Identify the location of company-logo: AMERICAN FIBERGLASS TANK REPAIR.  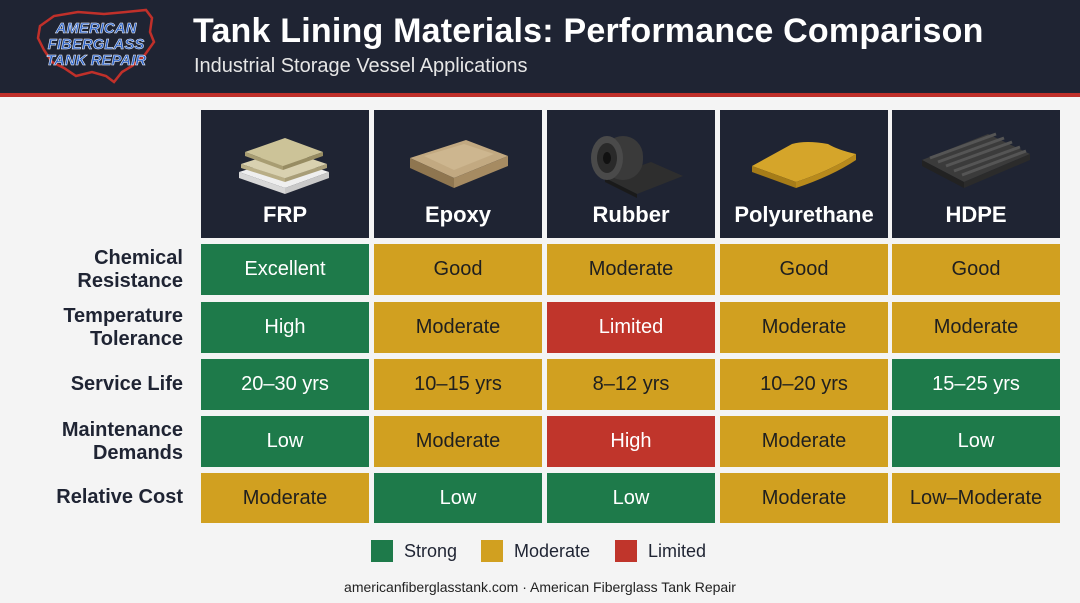
(96, 46).